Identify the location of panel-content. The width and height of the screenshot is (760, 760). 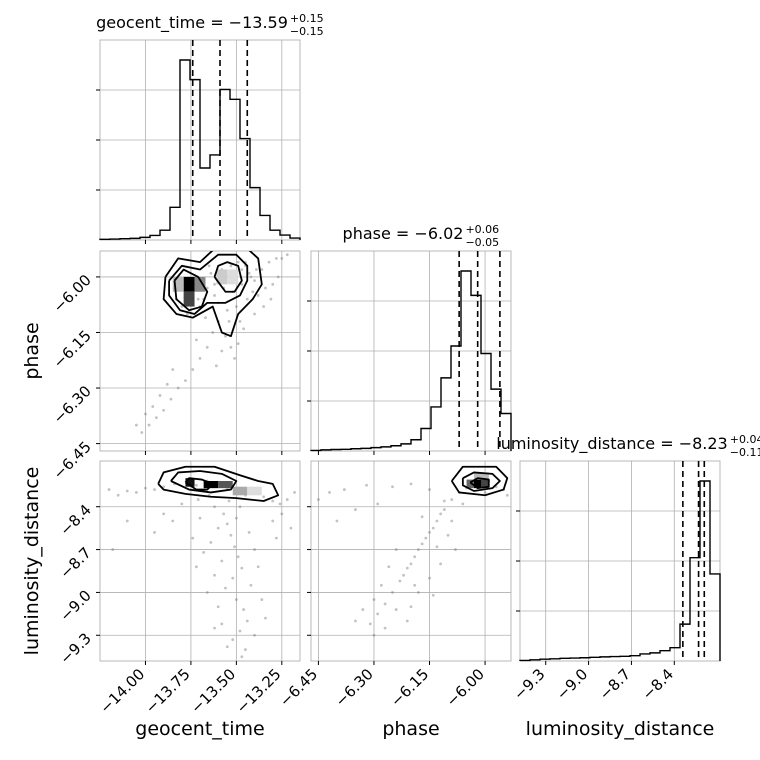
(413, 551).